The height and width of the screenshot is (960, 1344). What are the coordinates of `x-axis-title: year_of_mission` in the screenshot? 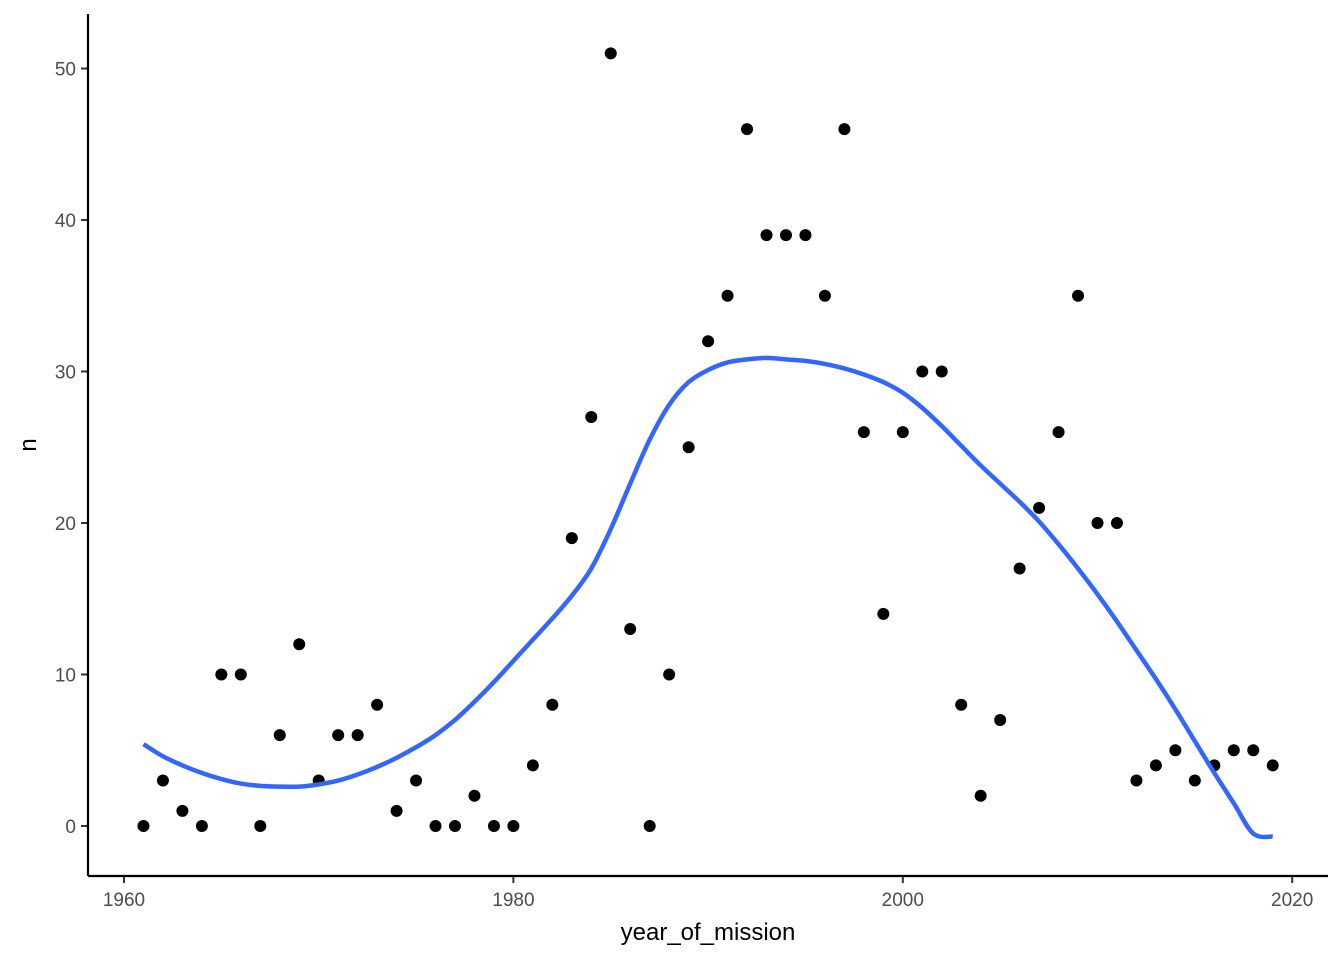 It's located at (708, 932).